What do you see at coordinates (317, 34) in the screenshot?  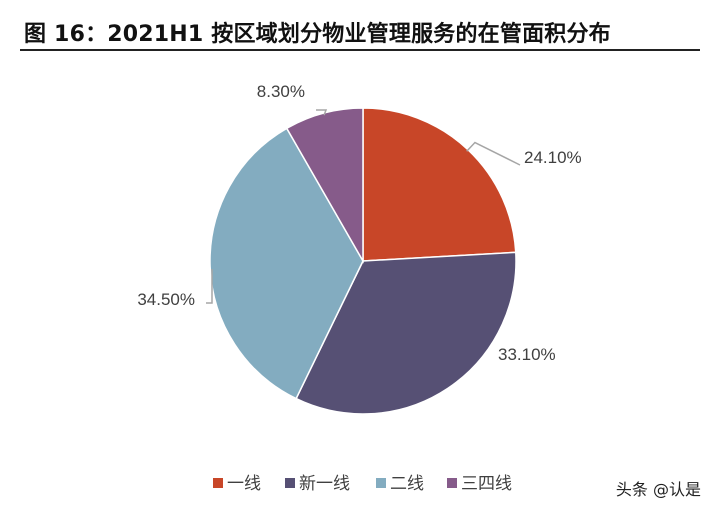 I see `chart-title: 图 16：2021H1 按区域划分物业管理服务的在管面积分布` at bounding box center [317, 34].